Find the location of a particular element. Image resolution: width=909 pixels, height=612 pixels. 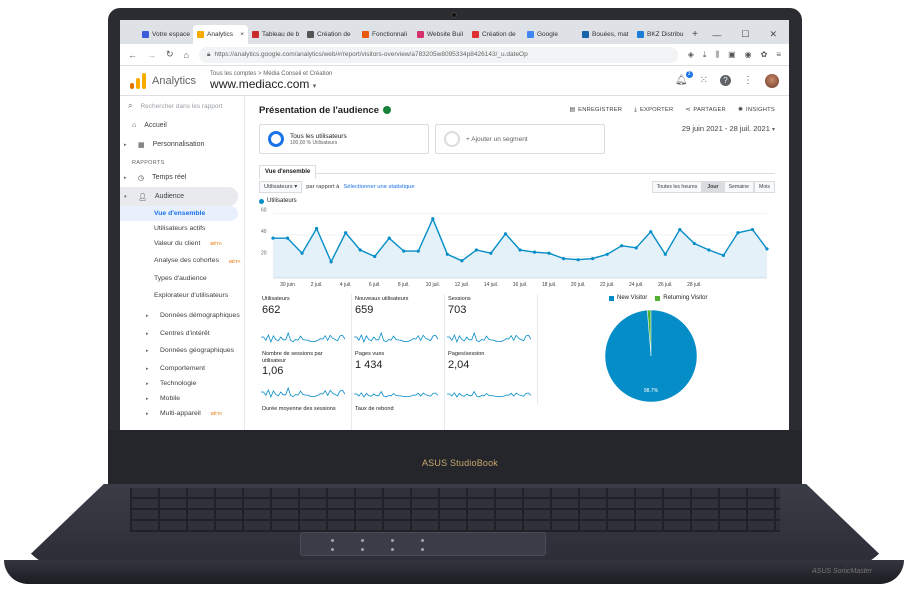

tab-label: Bouées, mat is located at coordinates (610, 34).